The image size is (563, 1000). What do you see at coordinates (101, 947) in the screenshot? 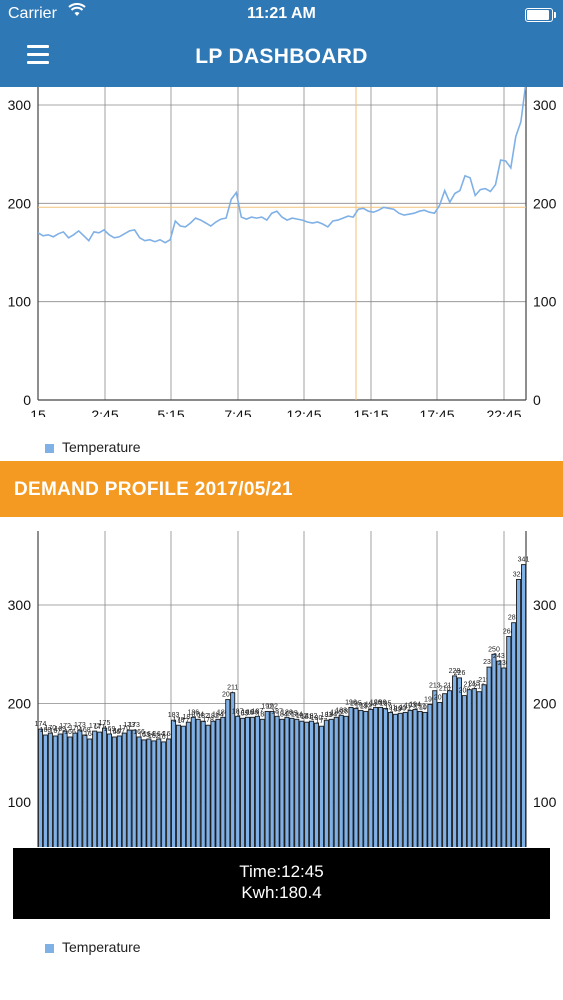
I see `legend-label: Temperature` at bounding box center [101, 947].